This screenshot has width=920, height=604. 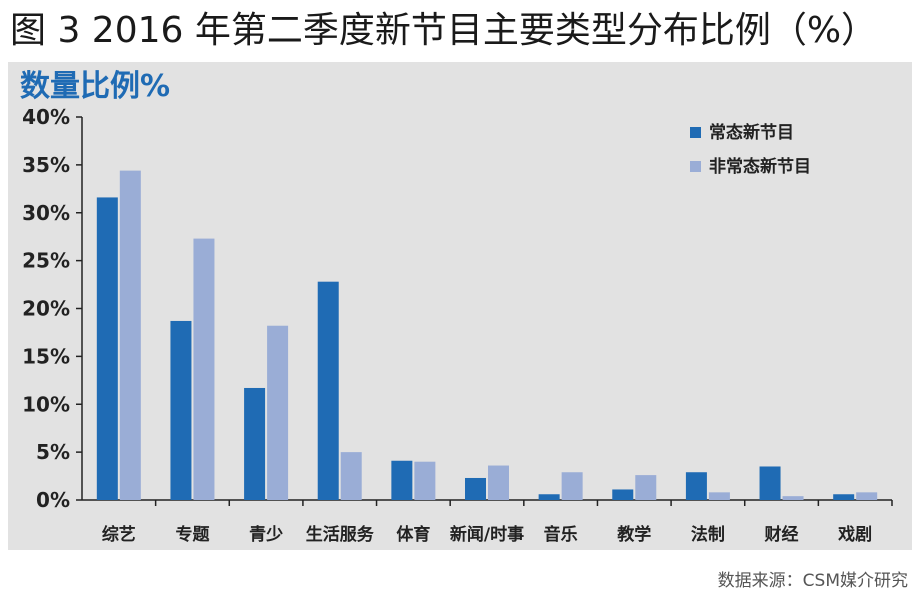 I want to click on x-tick-label: 音乐, so click(x=561, y=534).